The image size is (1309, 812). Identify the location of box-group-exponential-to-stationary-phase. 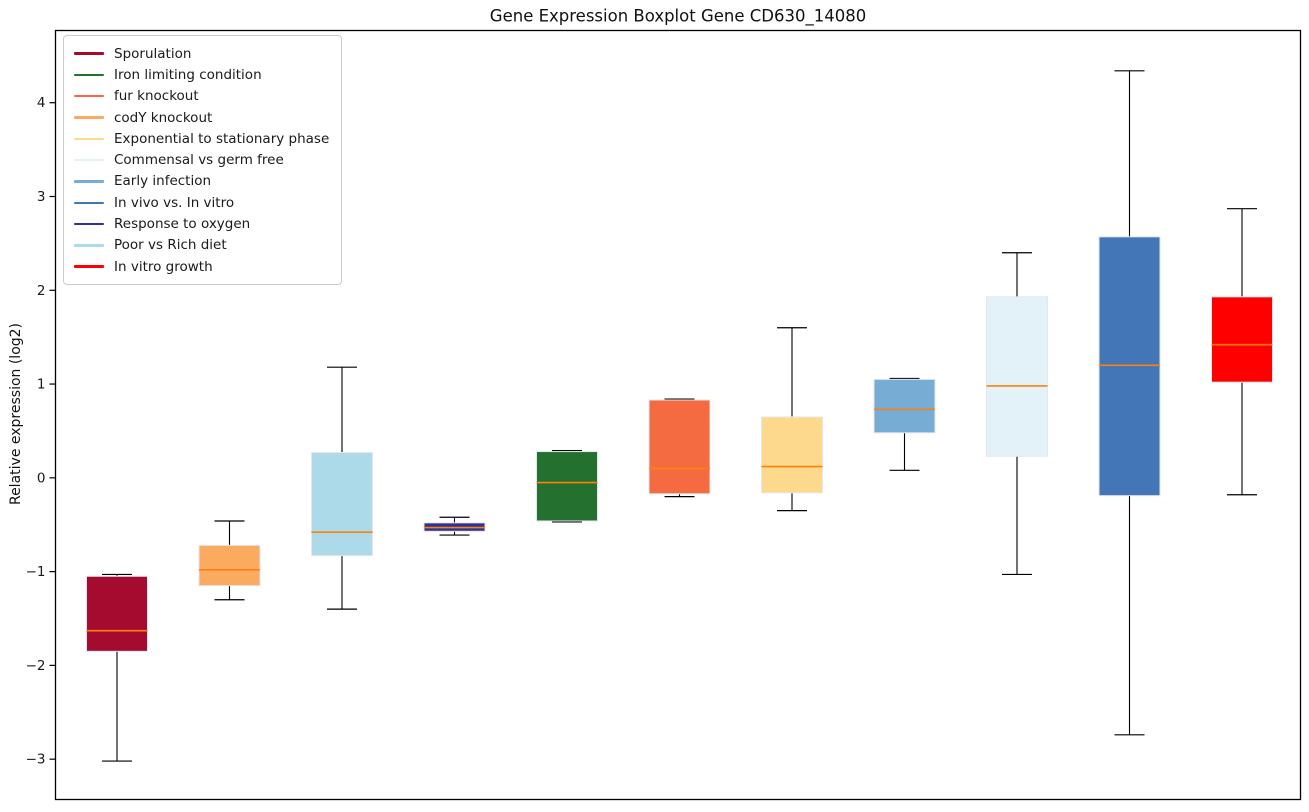
(792, 419).